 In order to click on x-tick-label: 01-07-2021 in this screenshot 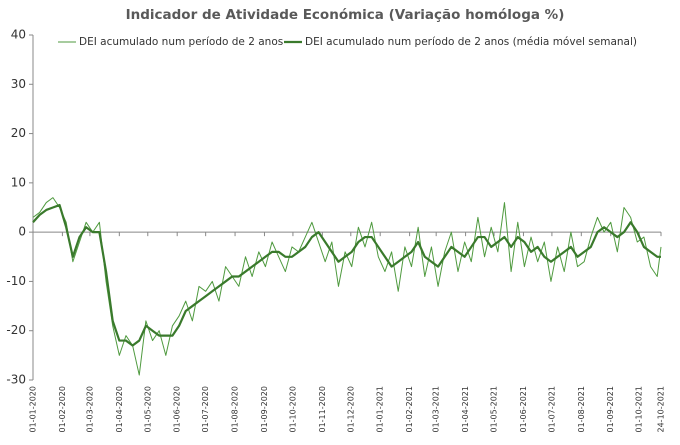, I will do `click(551, 409)`.